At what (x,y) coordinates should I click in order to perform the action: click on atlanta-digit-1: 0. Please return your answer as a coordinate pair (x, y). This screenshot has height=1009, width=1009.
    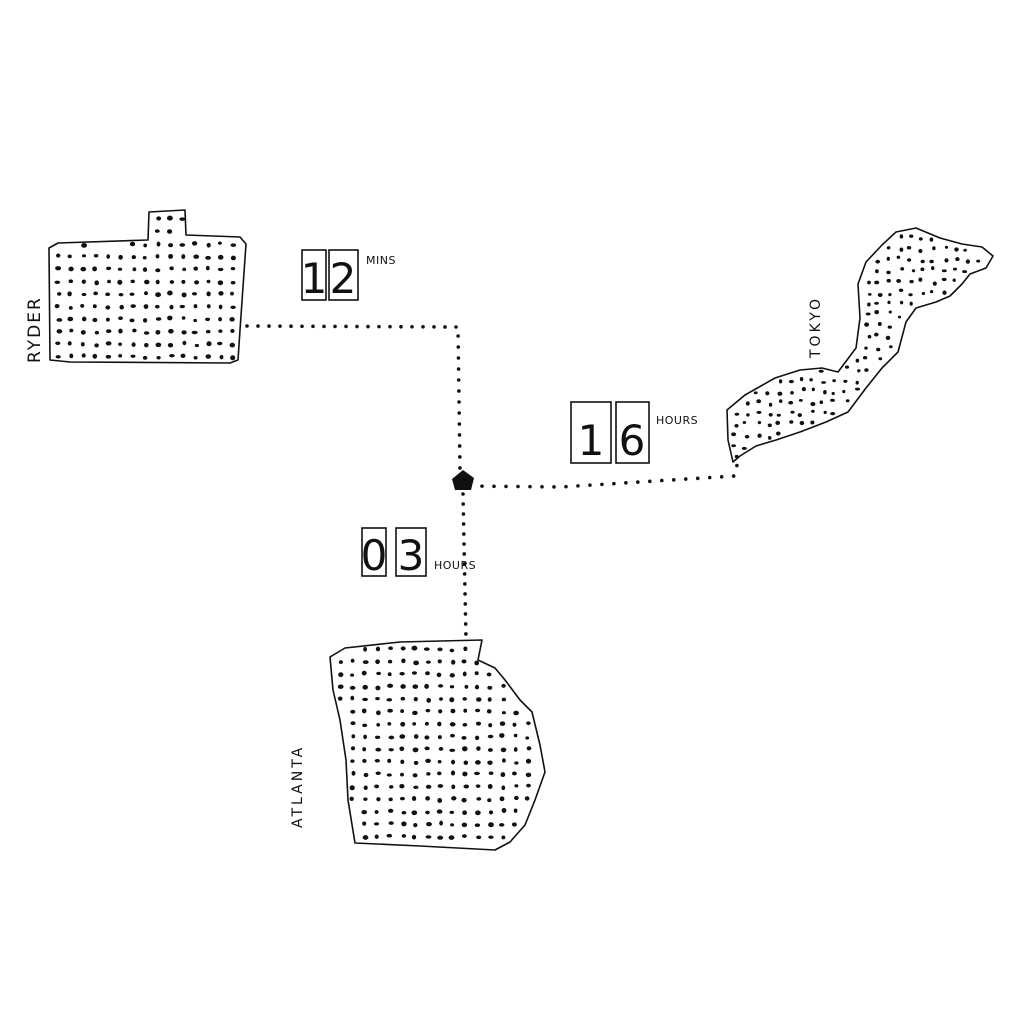
    Looking at the image, I should click on (374, 555).